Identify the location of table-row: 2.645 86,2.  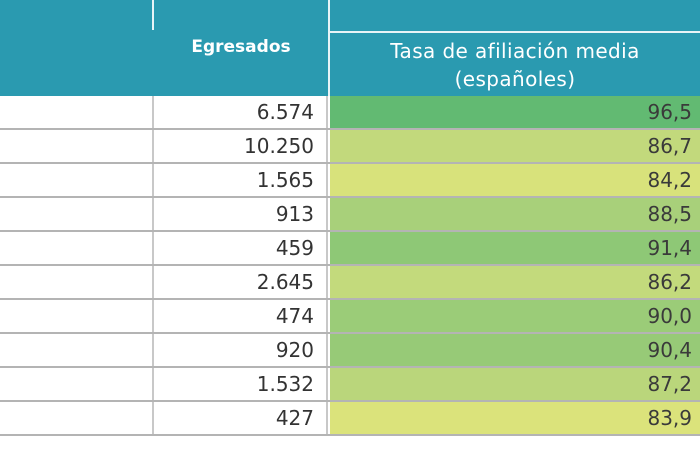
(350, 283).